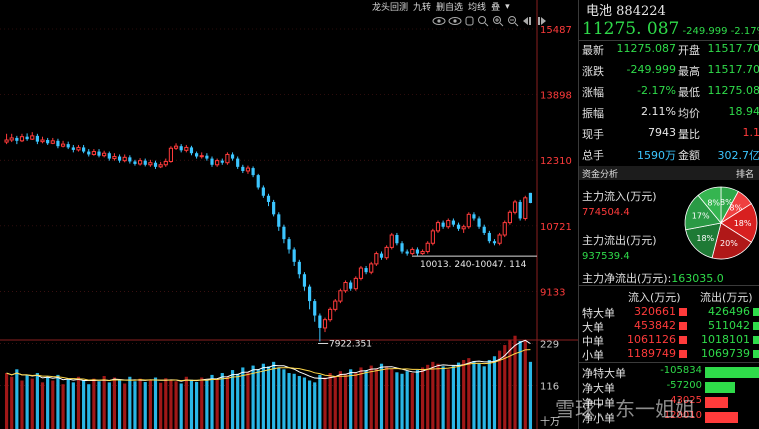  Describe the element at coordinates (552, 292) in the screenshot. I see `y-tick-label: 9133` at that location.